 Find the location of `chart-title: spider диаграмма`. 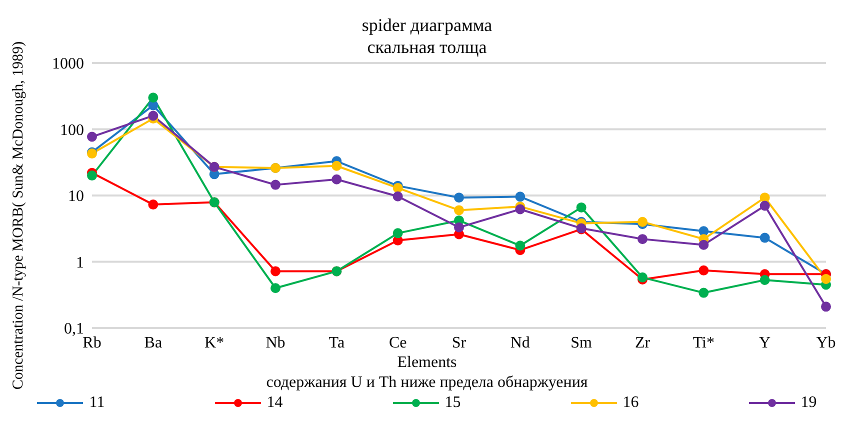

chart-title: spider диаграмма is located at coordinates (427, 25).